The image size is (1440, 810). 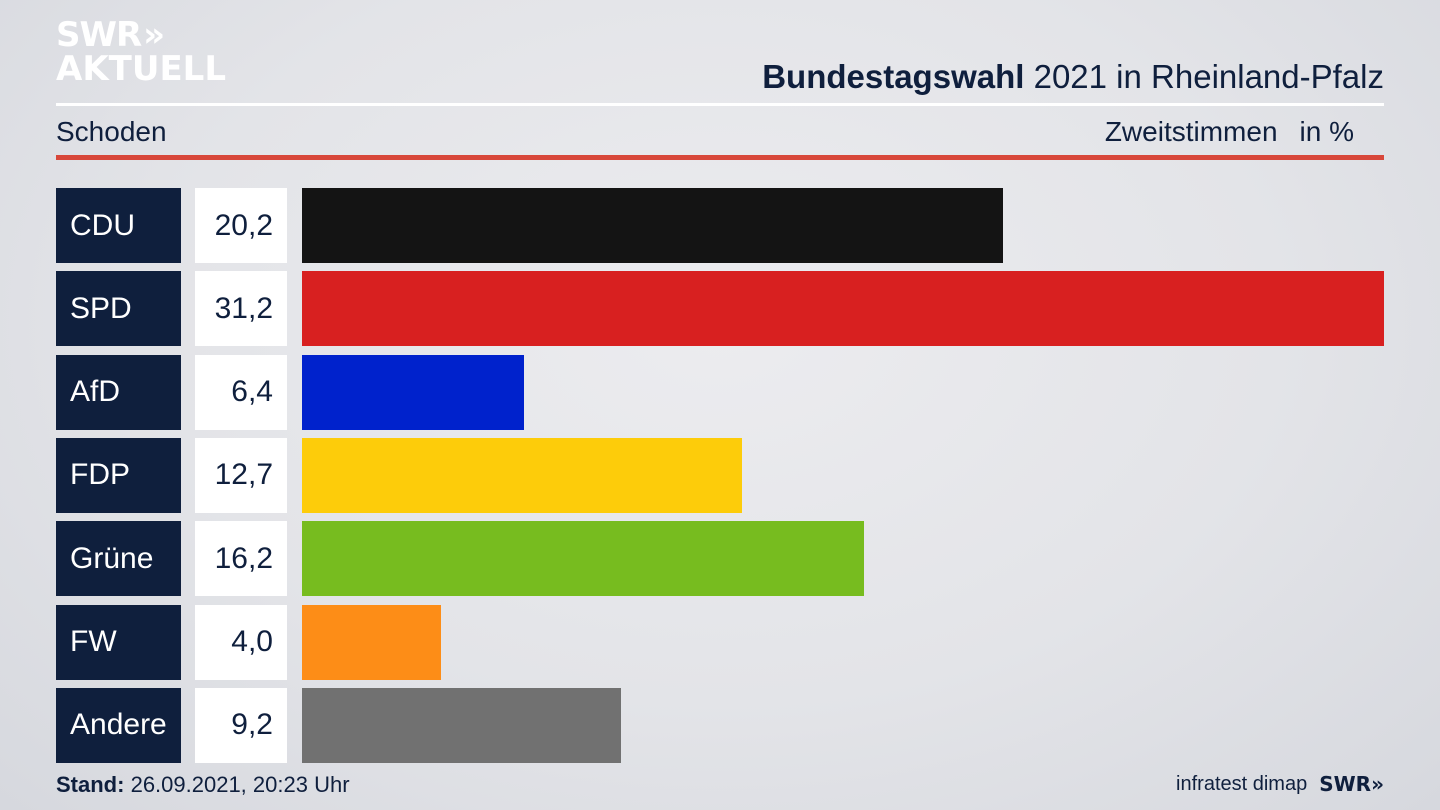 What do you see at coordinates (118, 559) in the screenshot?
I see `party-label: Grüne` at bounding box center [118, 559].